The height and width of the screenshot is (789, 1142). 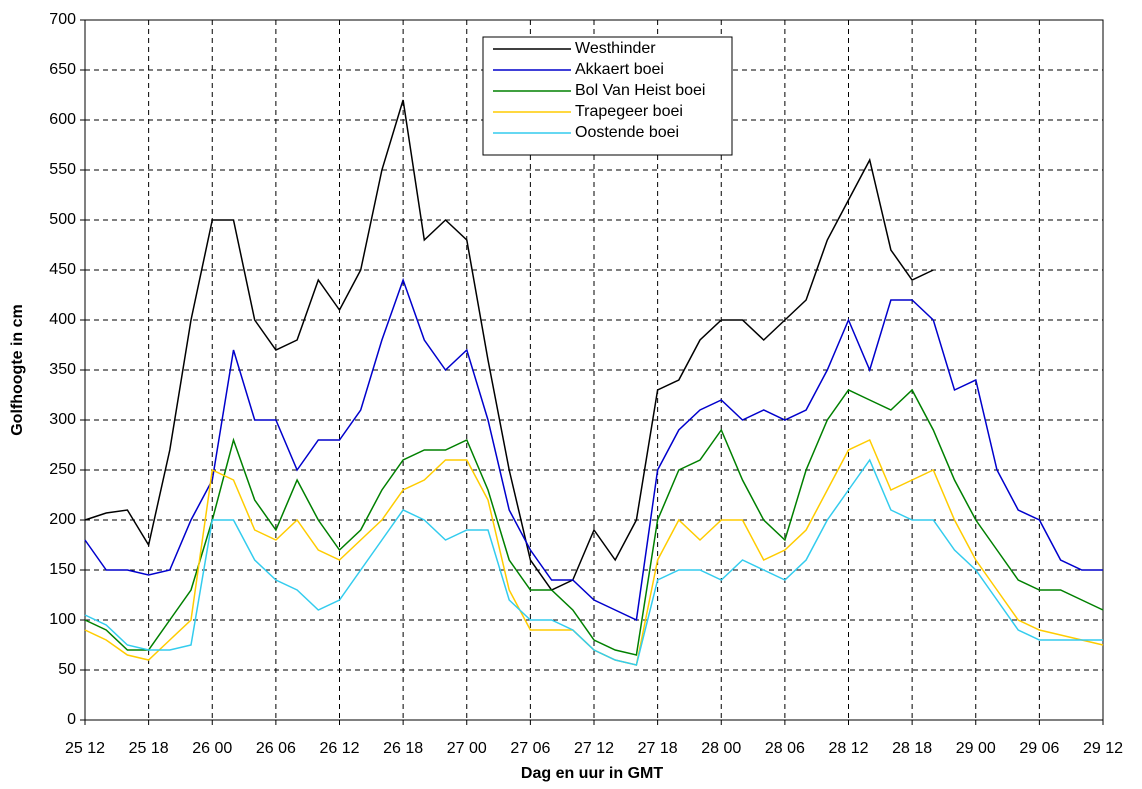 I want to click on y-tick-label: 400, so click(x=62, y=319).